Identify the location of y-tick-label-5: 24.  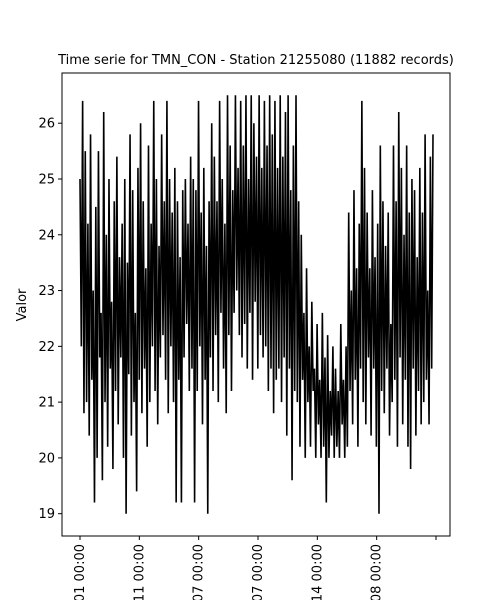
(46, 235).